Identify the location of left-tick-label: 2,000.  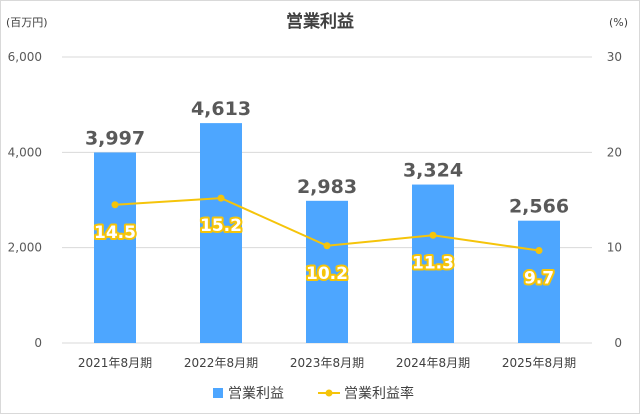
(25, 248).